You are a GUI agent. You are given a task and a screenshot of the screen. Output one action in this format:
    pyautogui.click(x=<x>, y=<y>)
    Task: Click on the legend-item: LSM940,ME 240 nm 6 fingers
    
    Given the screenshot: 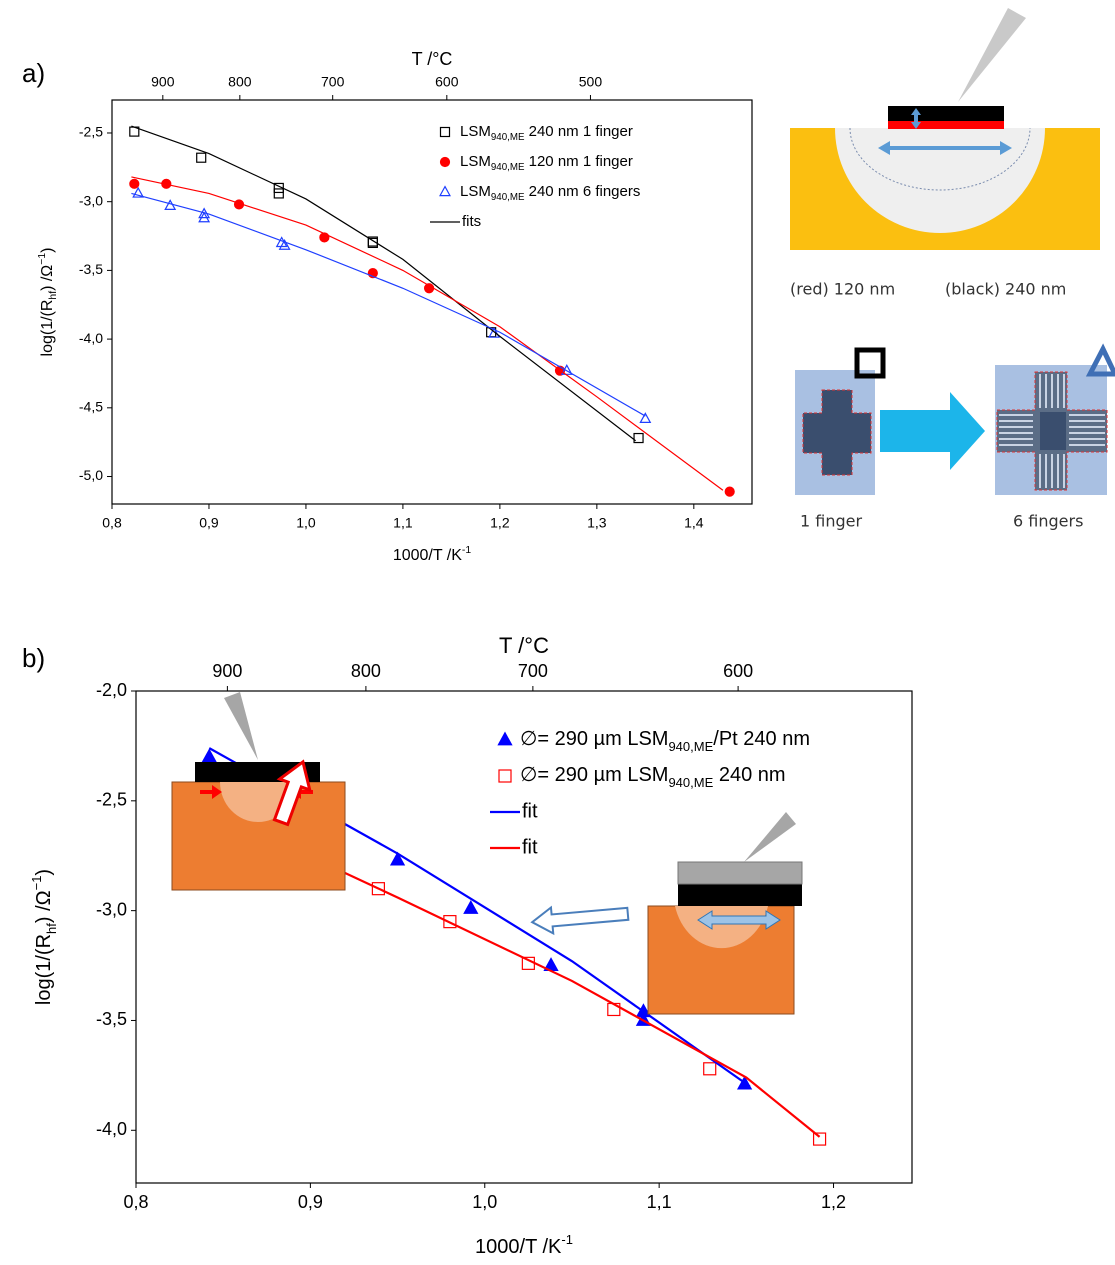 What is the action you would take?
    pyautogui.click(x=539, y=193)
    